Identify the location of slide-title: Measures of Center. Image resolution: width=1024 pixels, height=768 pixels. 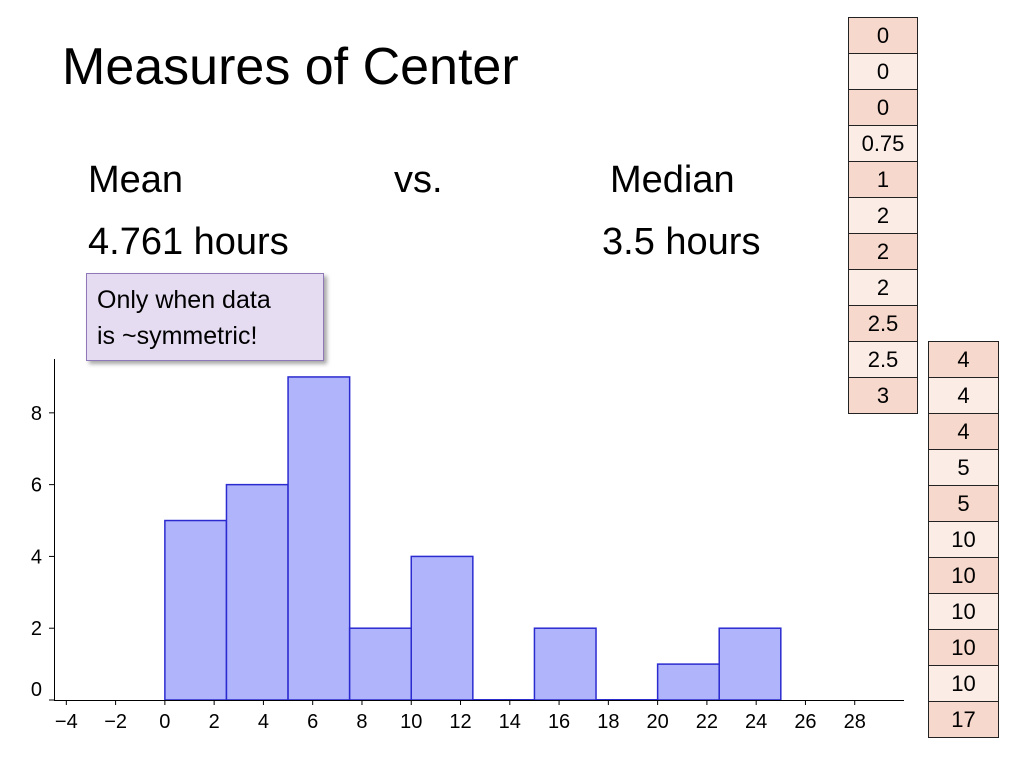
(290, 67).